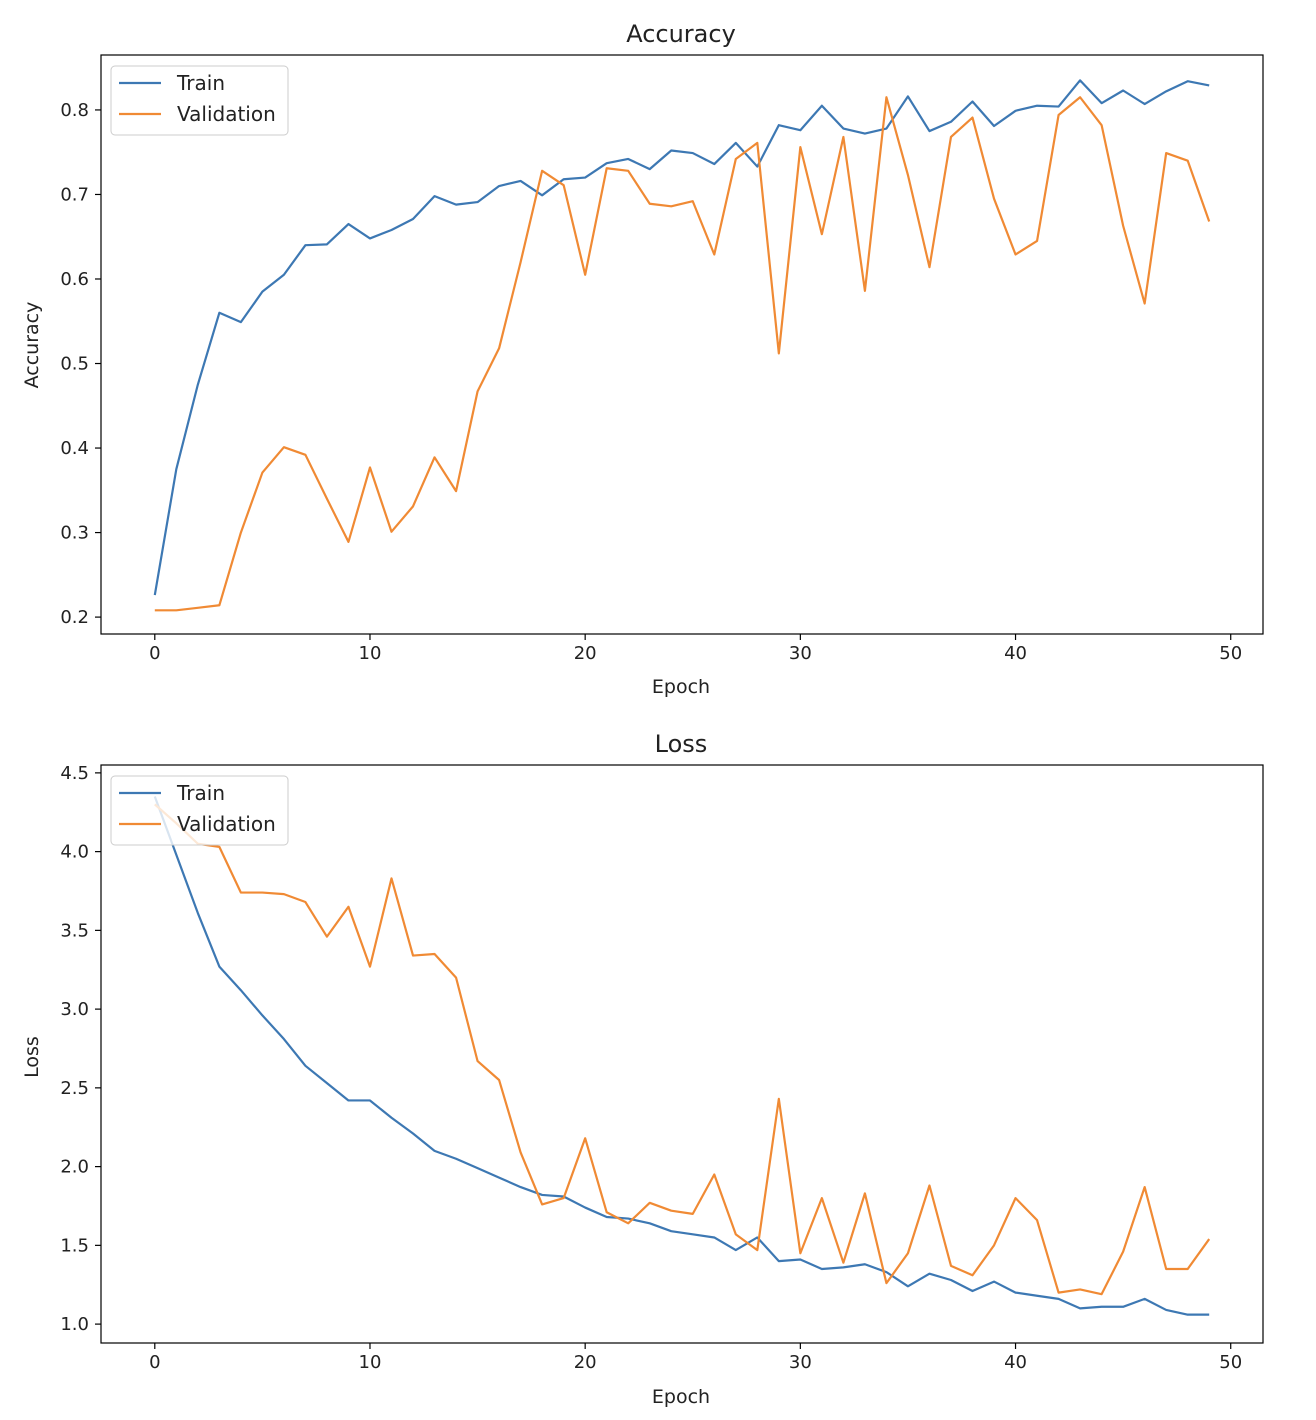 This screenshot has width=1316, height=1420. Describe the element at coordinates (74, 1245) in the screenshot. I see `loss-y-tick-label: 1.5` at that location.